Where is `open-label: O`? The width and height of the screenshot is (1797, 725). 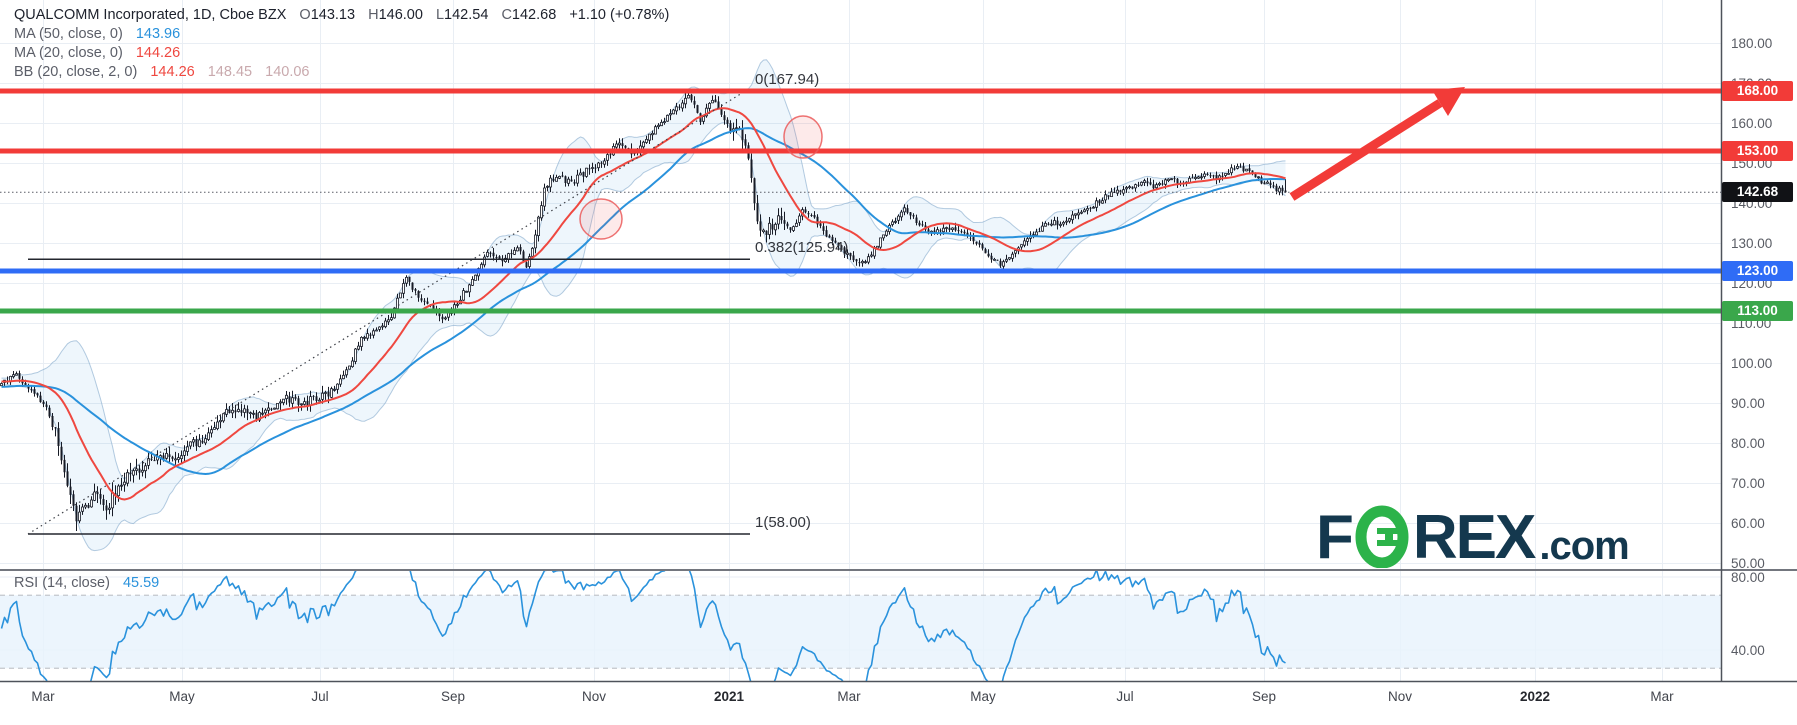 open-label: O is located at coordinates (305, 15).